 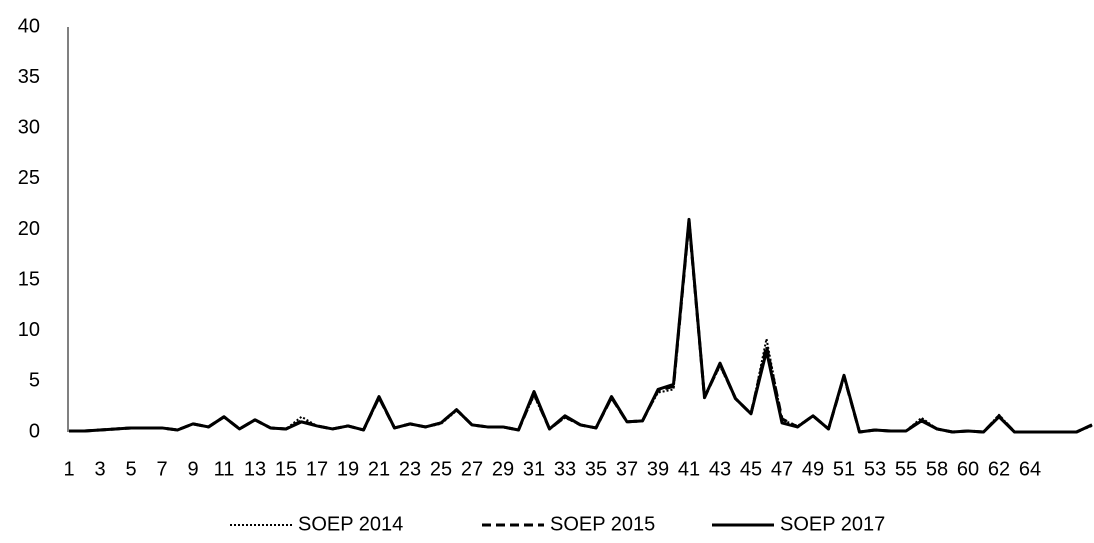 I want to click on x-tick-label: 37, so click(x=627, y=469).